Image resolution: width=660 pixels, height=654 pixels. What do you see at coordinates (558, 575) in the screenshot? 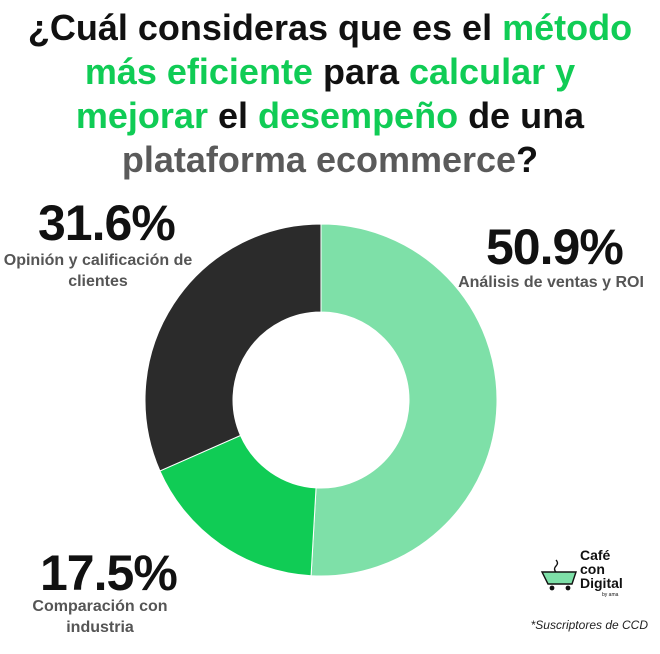
I see `shopping-cart-cup-icon` at bounding box center [558, 575].